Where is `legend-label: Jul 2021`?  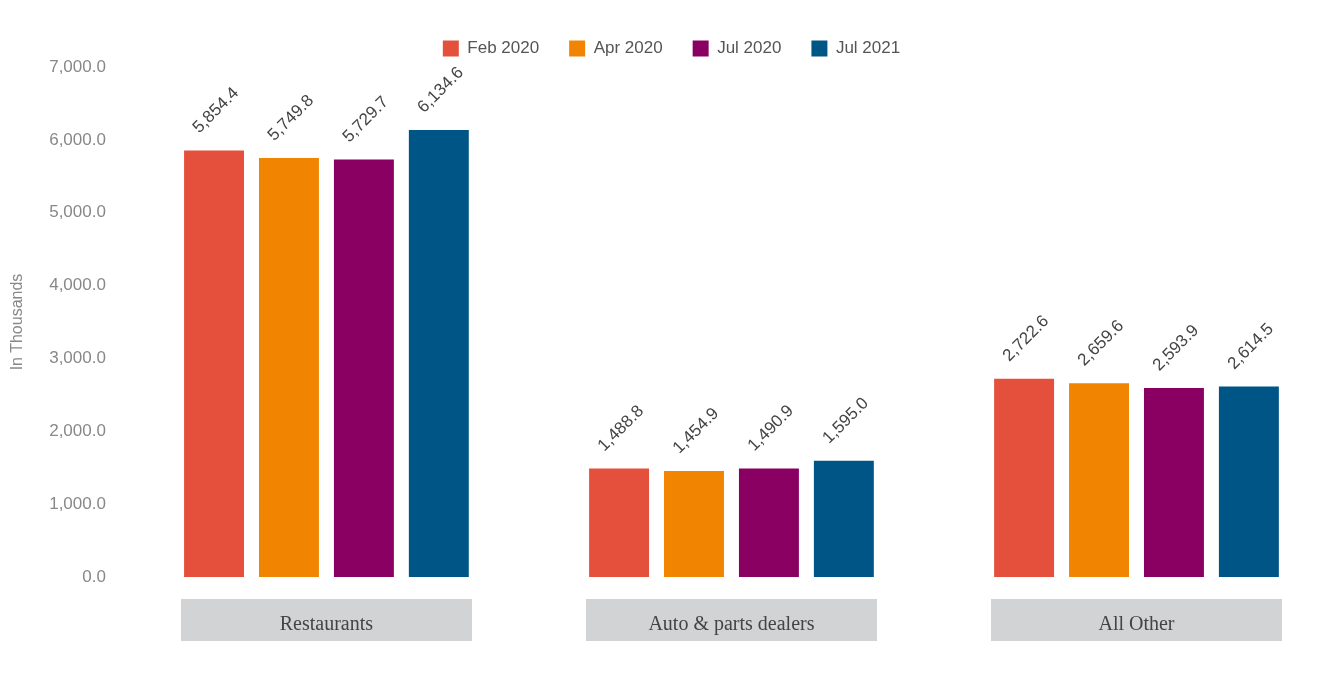
legend-label: Jul 2021 is located at coordinates (868, 48).